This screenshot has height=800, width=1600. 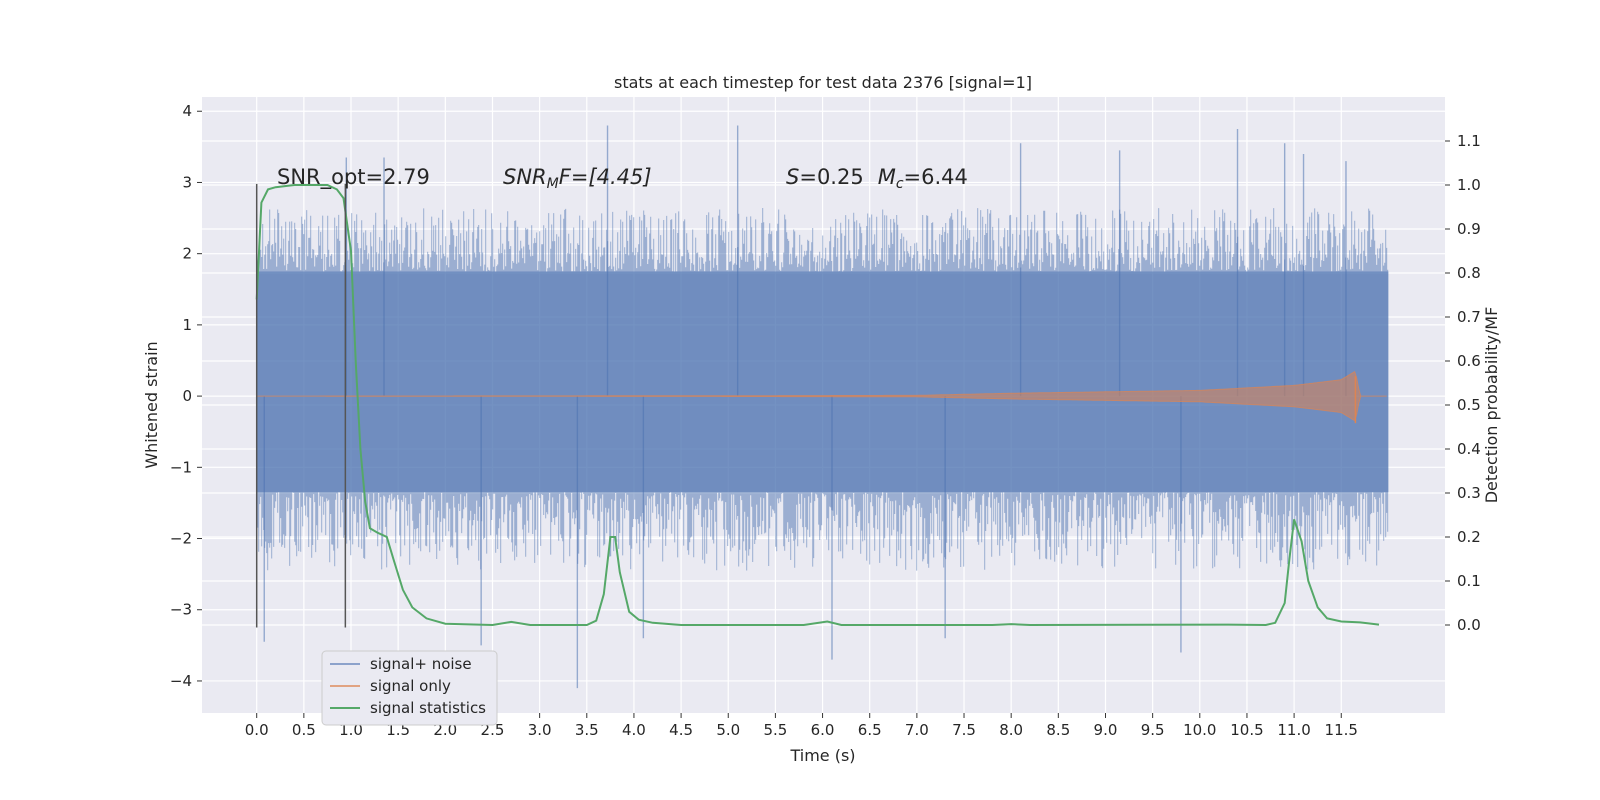 I want to click on x-tick-label: 4.0, so click(x=634, y=730).